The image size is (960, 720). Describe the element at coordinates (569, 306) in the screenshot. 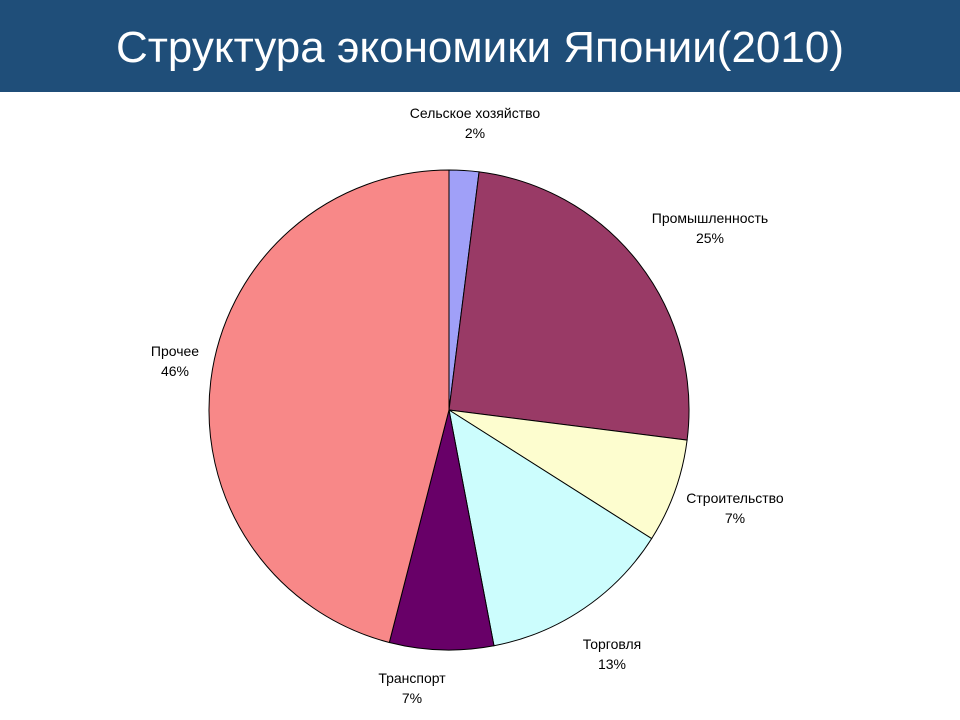

I see `pie-slice-industry` at that location.